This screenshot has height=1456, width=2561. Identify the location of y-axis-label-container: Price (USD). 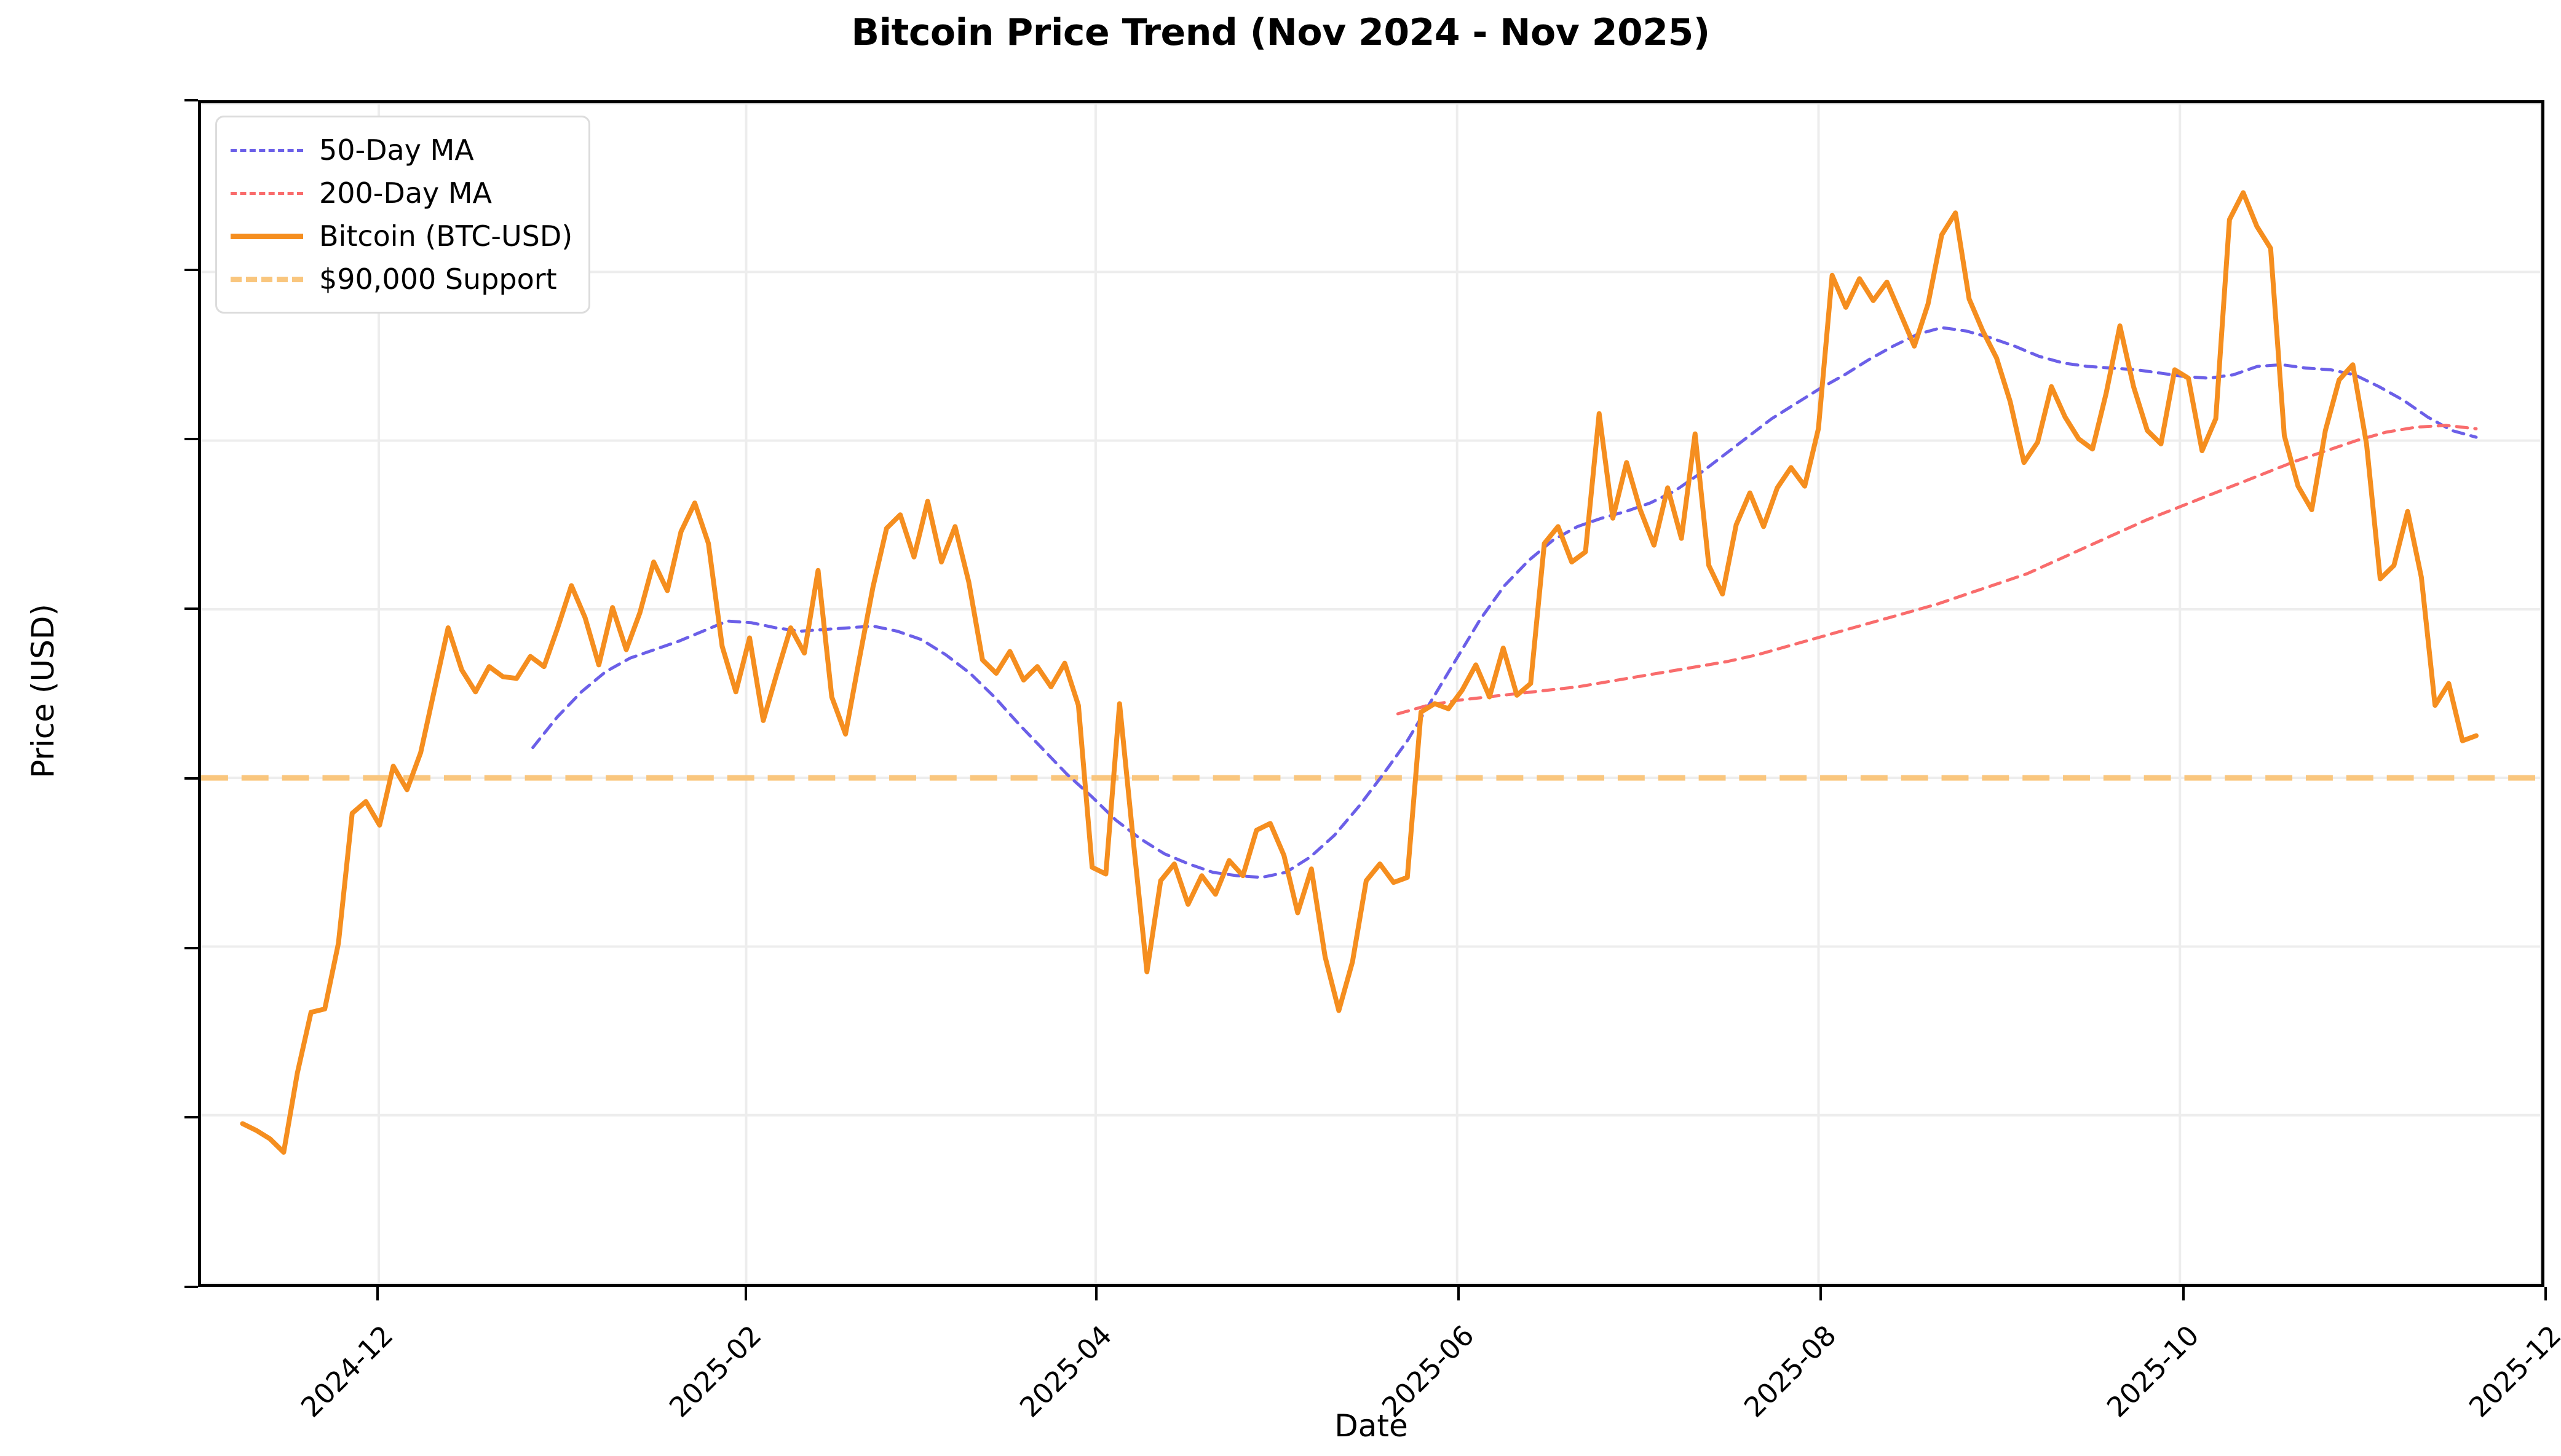
(30, 728).